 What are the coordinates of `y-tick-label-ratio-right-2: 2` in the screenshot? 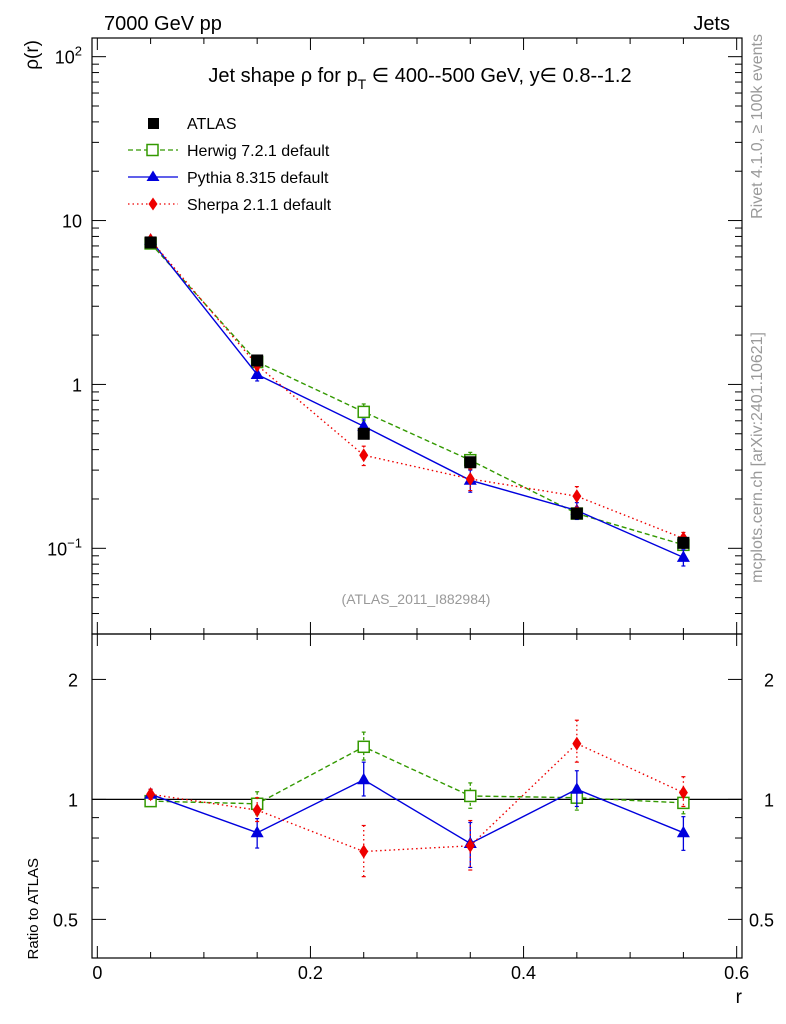 It's located at (769, 680).